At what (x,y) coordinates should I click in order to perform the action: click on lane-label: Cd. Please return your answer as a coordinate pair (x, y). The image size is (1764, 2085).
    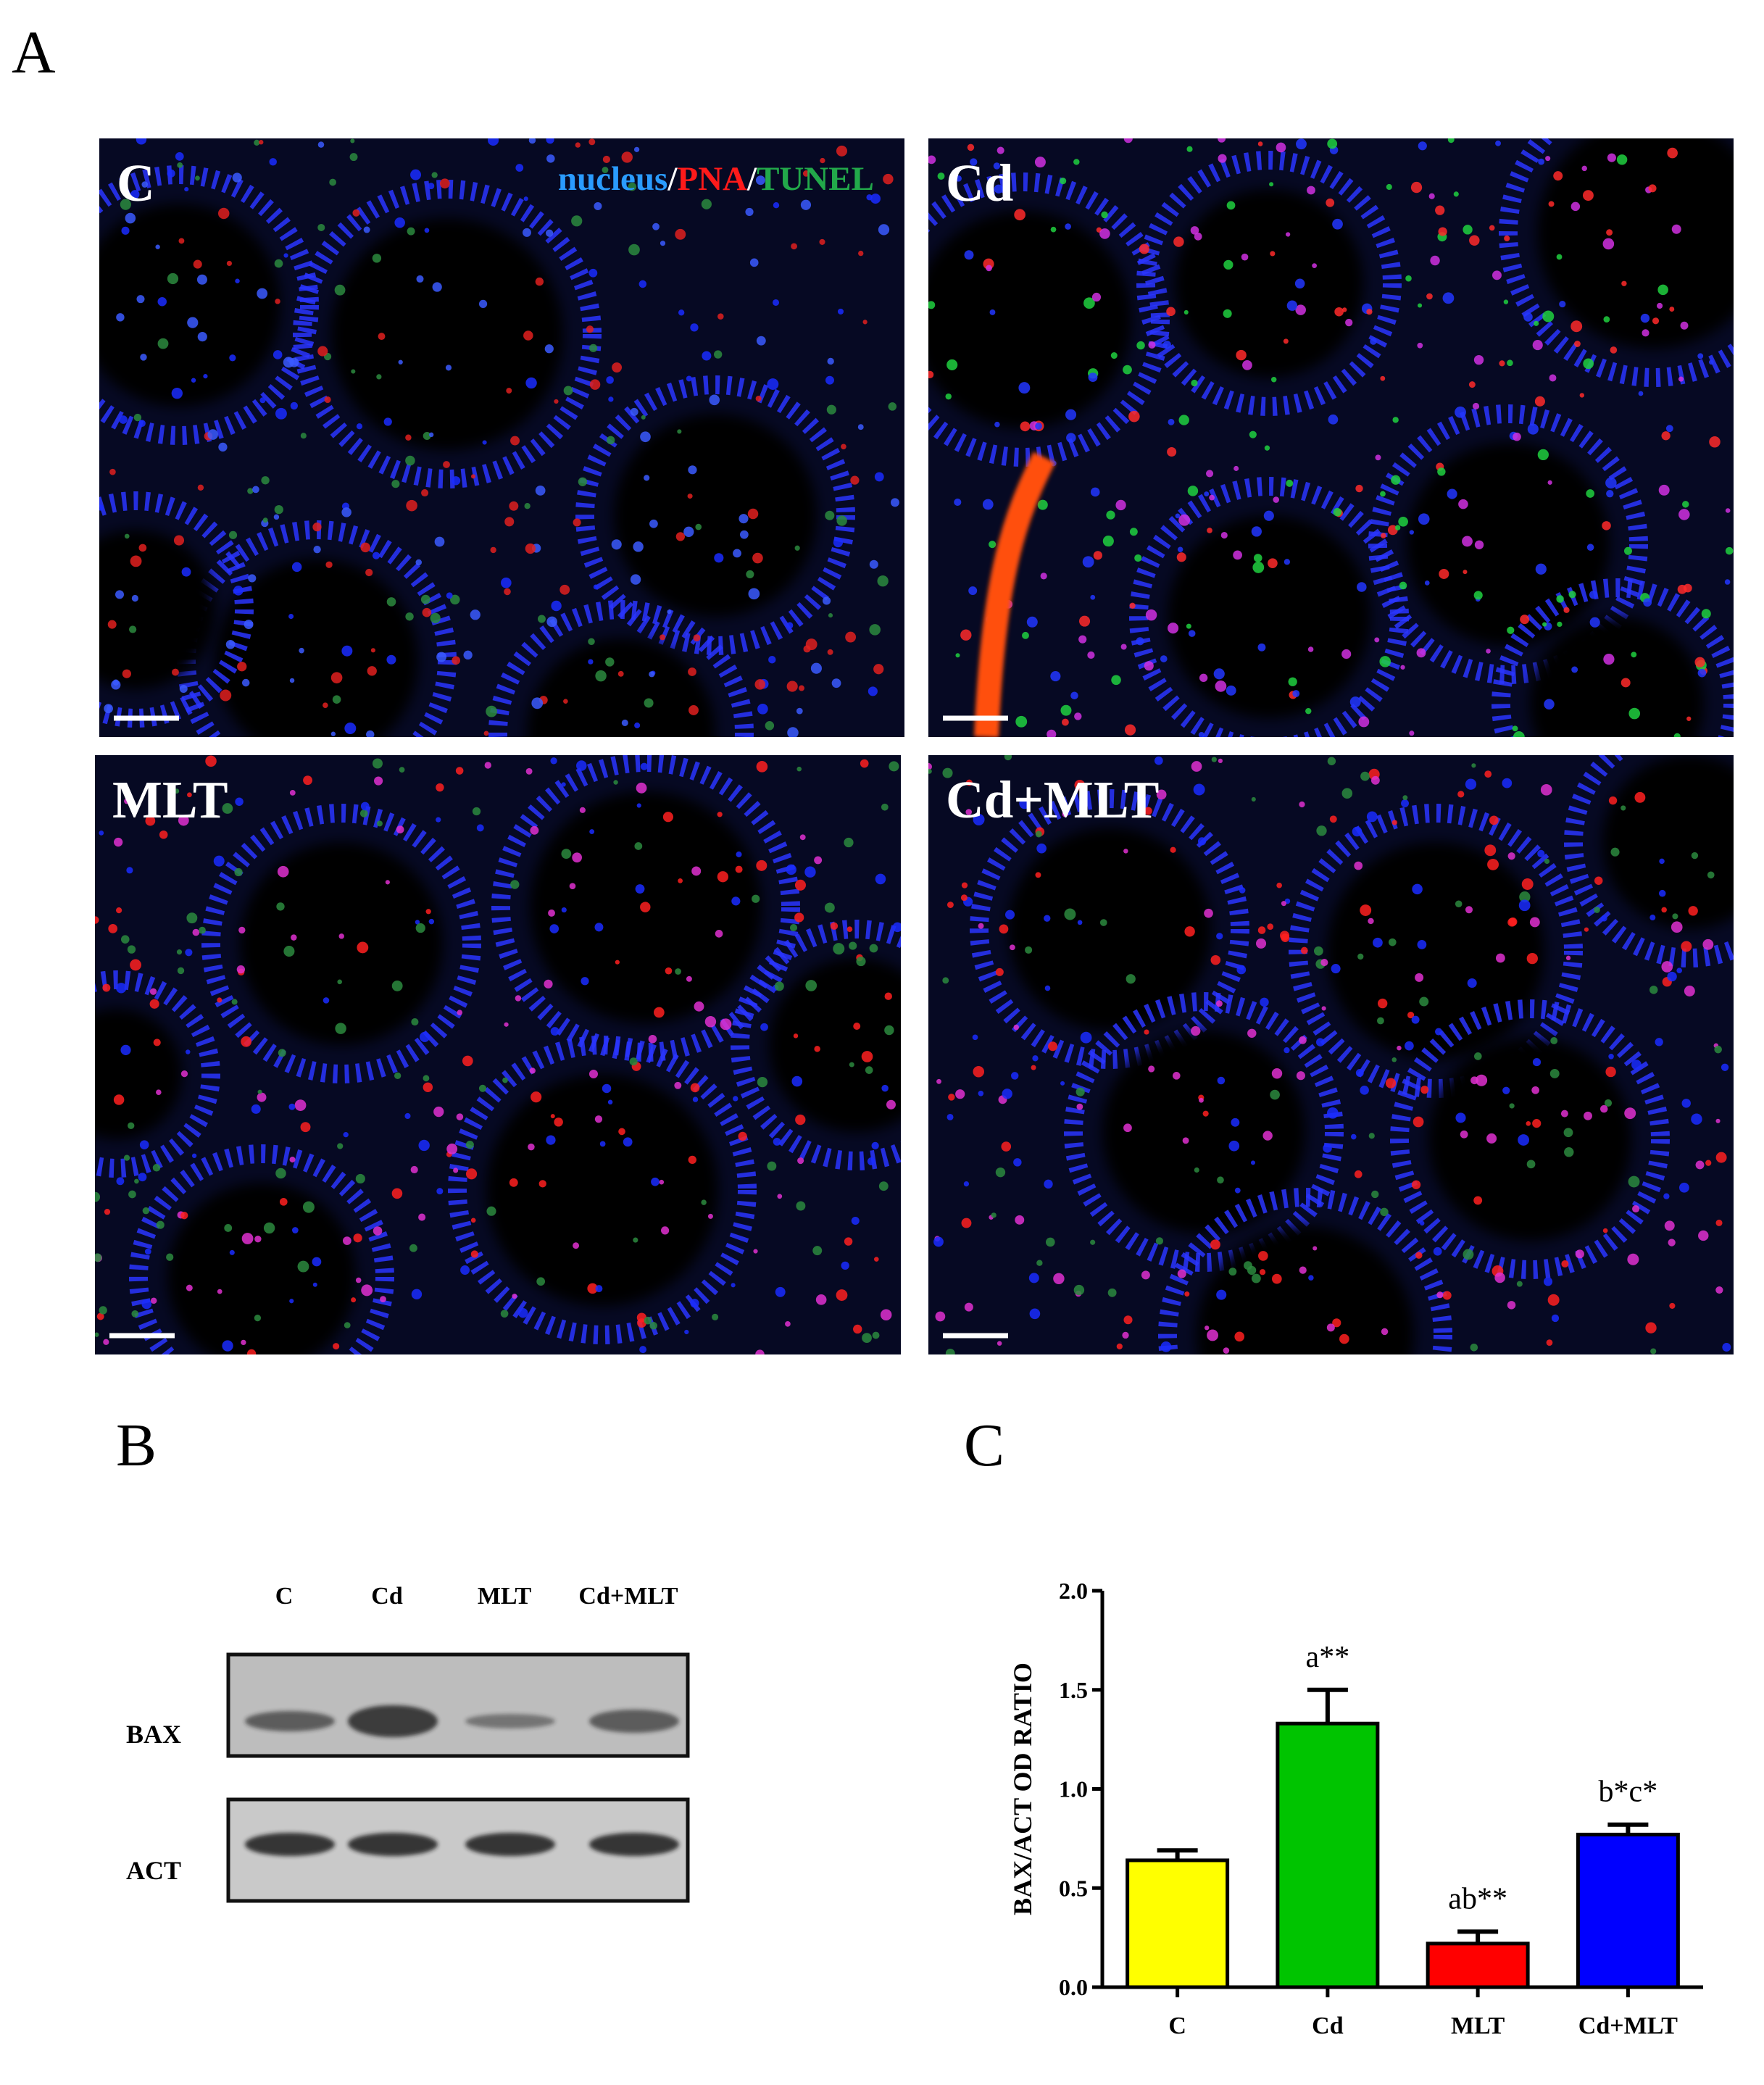
    Looking at the image, I should click on (387, 1596).